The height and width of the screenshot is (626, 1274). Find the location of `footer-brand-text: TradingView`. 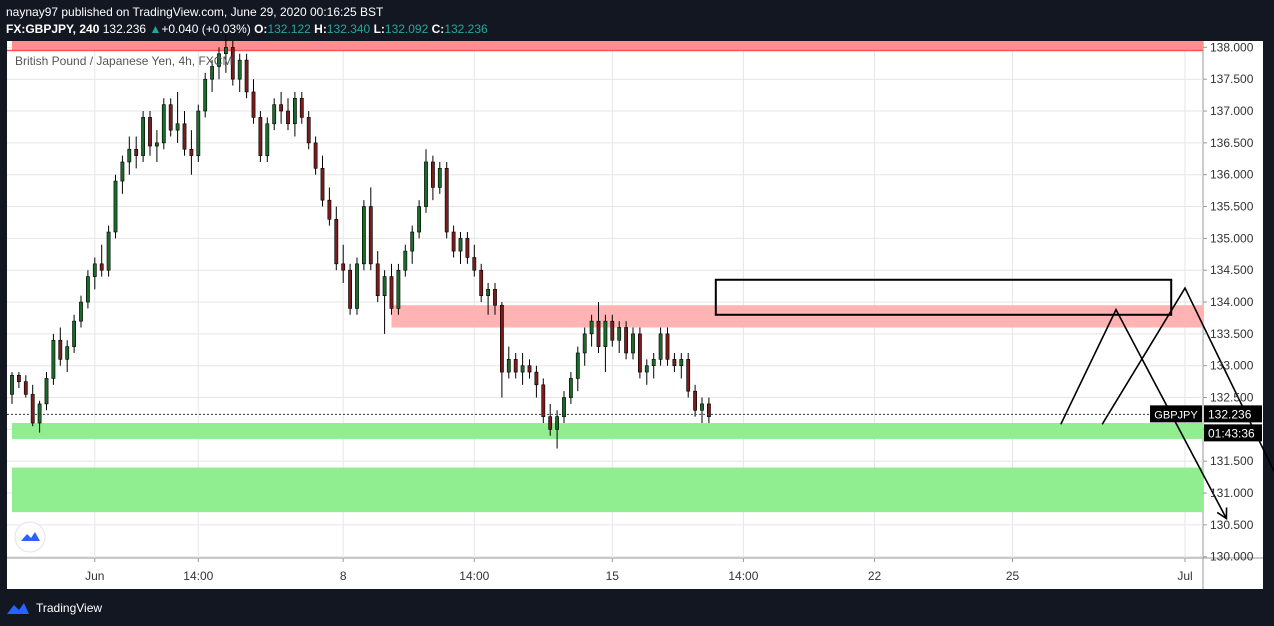

footer-brand-text: TradingView is located at coordinates (69, 608).